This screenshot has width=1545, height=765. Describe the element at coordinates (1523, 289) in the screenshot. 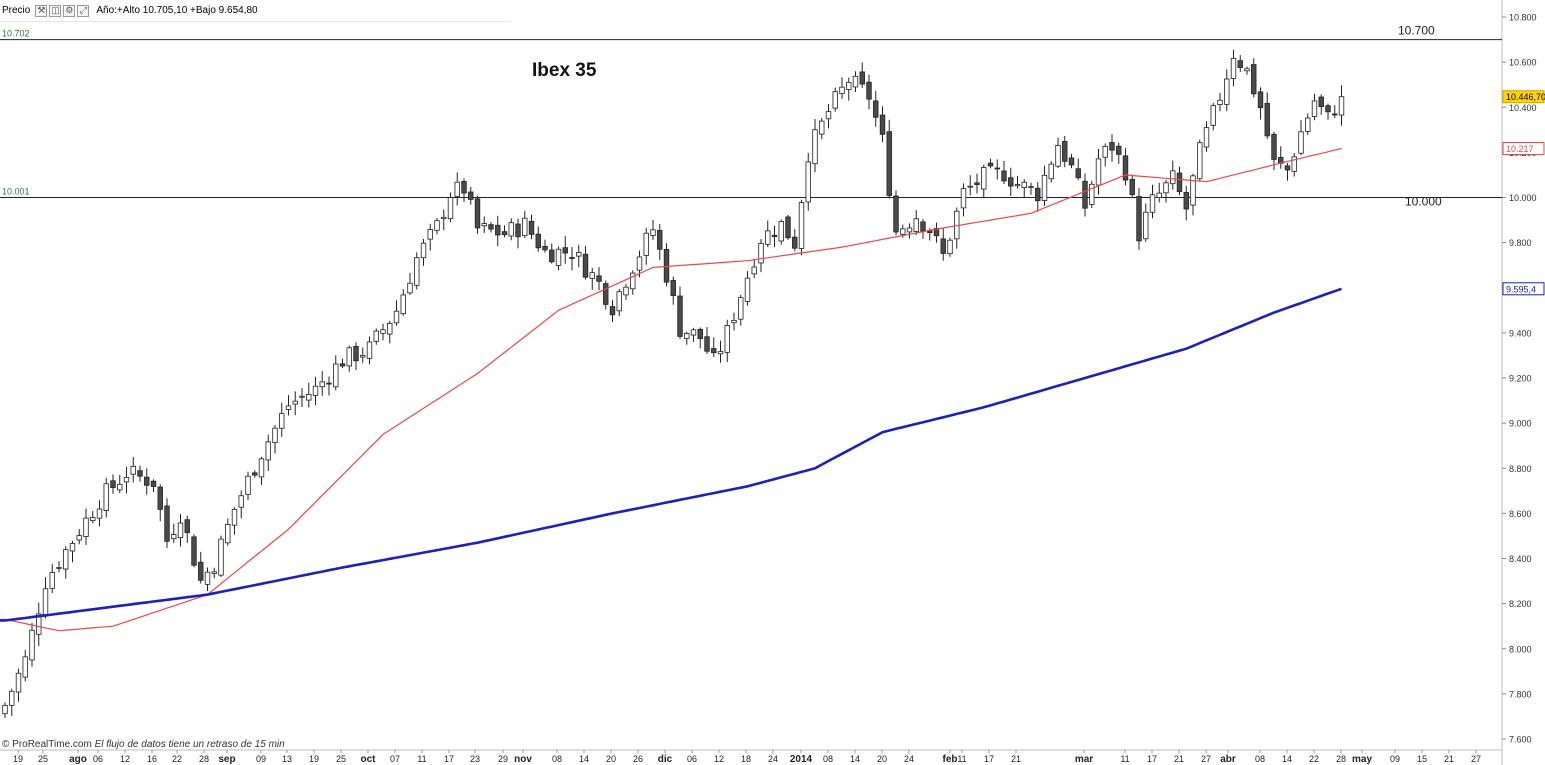

I see `ma-long-badge-box` at that location.